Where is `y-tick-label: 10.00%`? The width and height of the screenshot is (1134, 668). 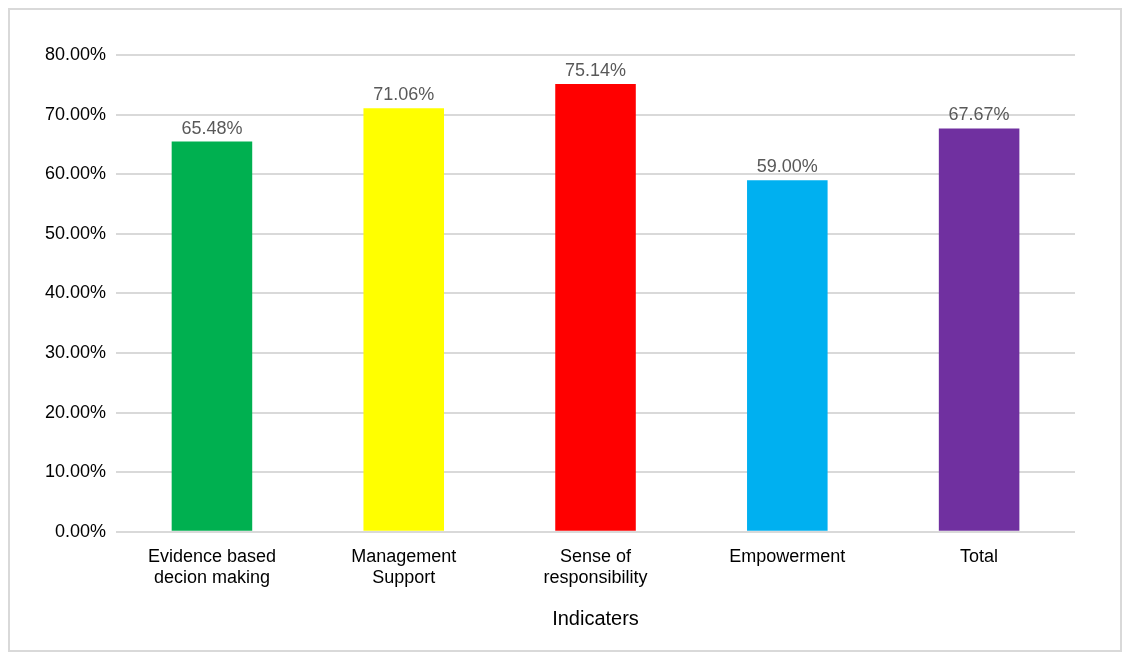
y-tick-label: 10.00% is located at coordinates (75, 471).